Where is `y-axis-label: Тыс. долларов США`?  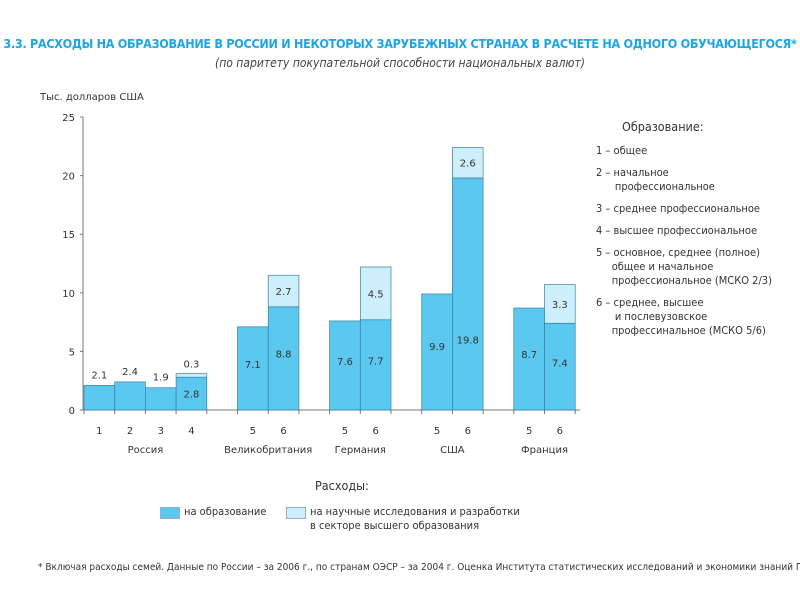
y-axis-label: Тыс. долларов США is located at coordinates (91, 97).